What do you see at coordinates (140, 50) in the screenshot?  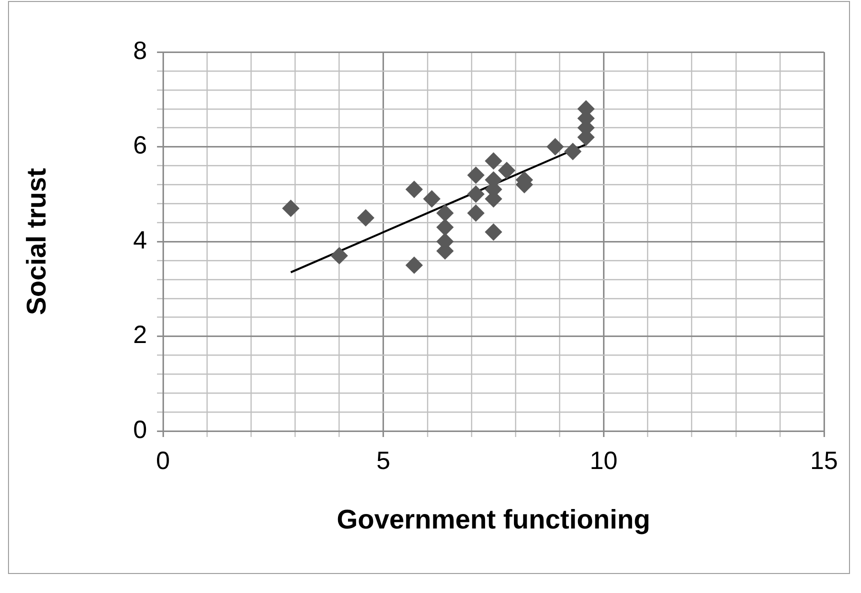 I see `y-tick-label: 8` at bounding box center [140, 50].